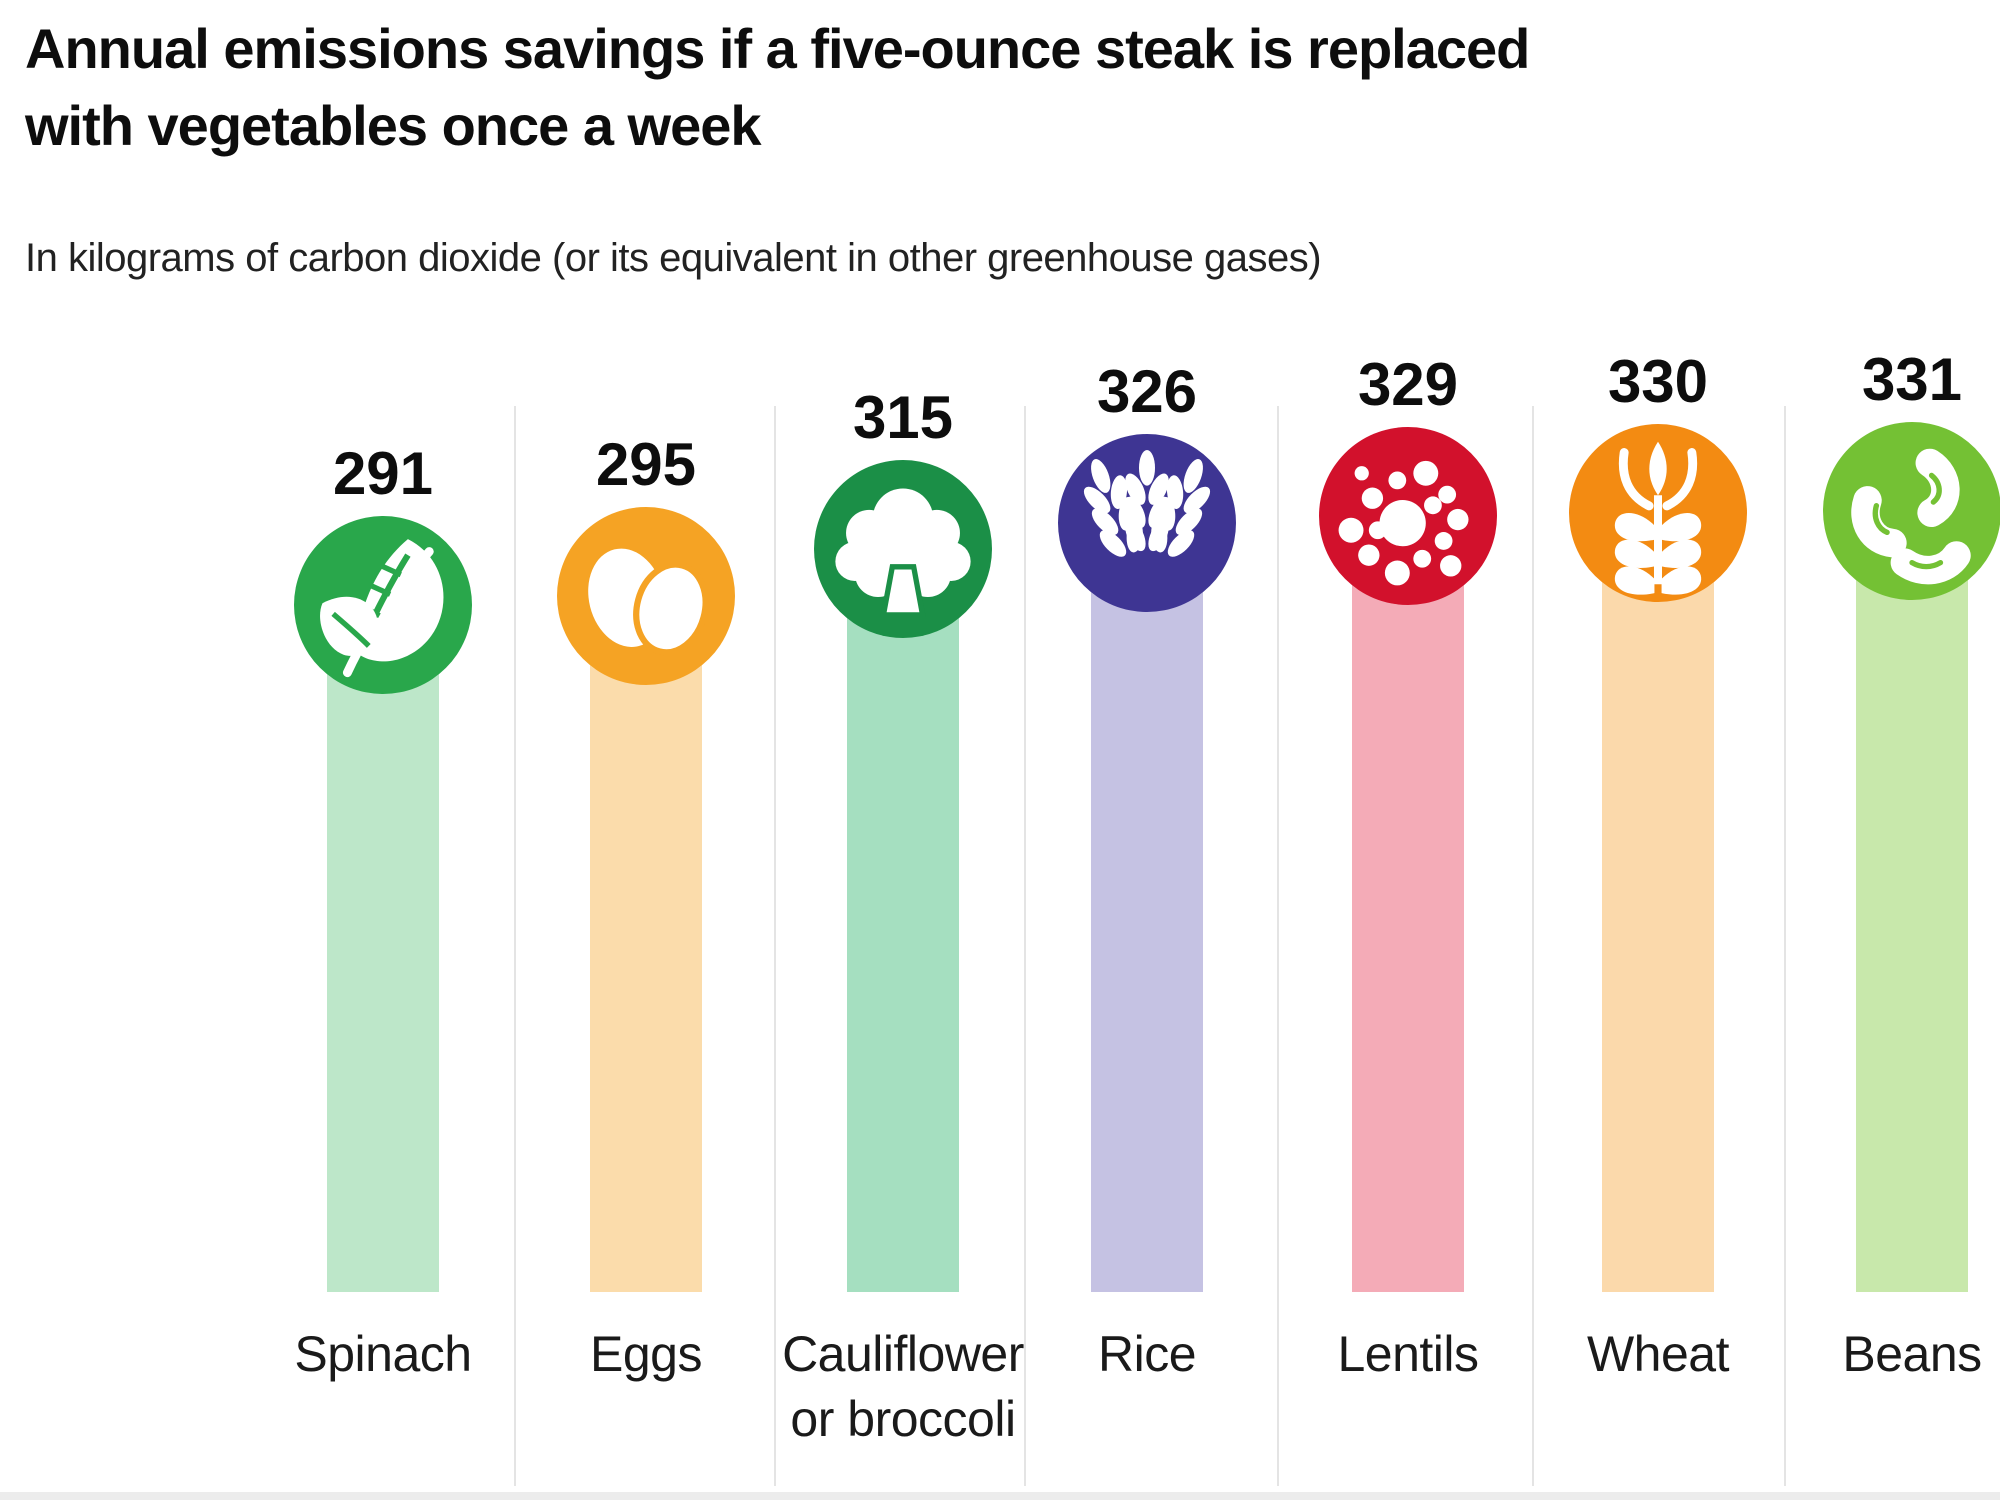 The width and height of the screenshot is (2000, 1500). What do you see at coordinates (1658, 518) in the screenshot?
I see `wheat-icon` at bounding box center [1658, 518].